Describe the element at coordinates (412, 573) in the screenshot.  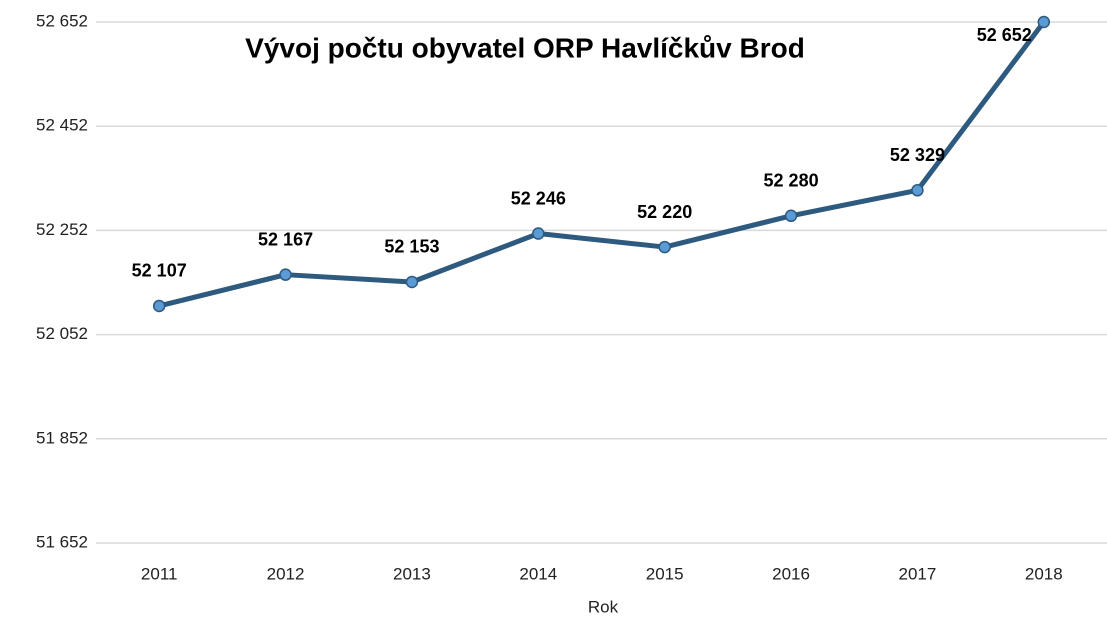
I see `x-tick-label: 2013` at that location.